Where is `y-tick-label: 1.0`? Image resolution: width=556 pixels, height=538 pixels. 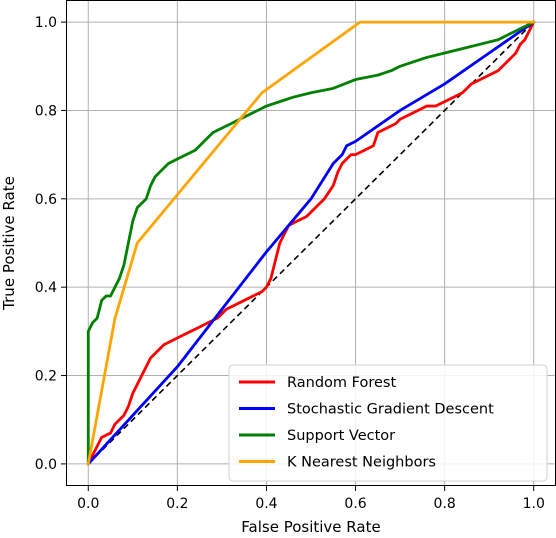
y-tick-label: 1.0 is located at coordinates (46, 23).